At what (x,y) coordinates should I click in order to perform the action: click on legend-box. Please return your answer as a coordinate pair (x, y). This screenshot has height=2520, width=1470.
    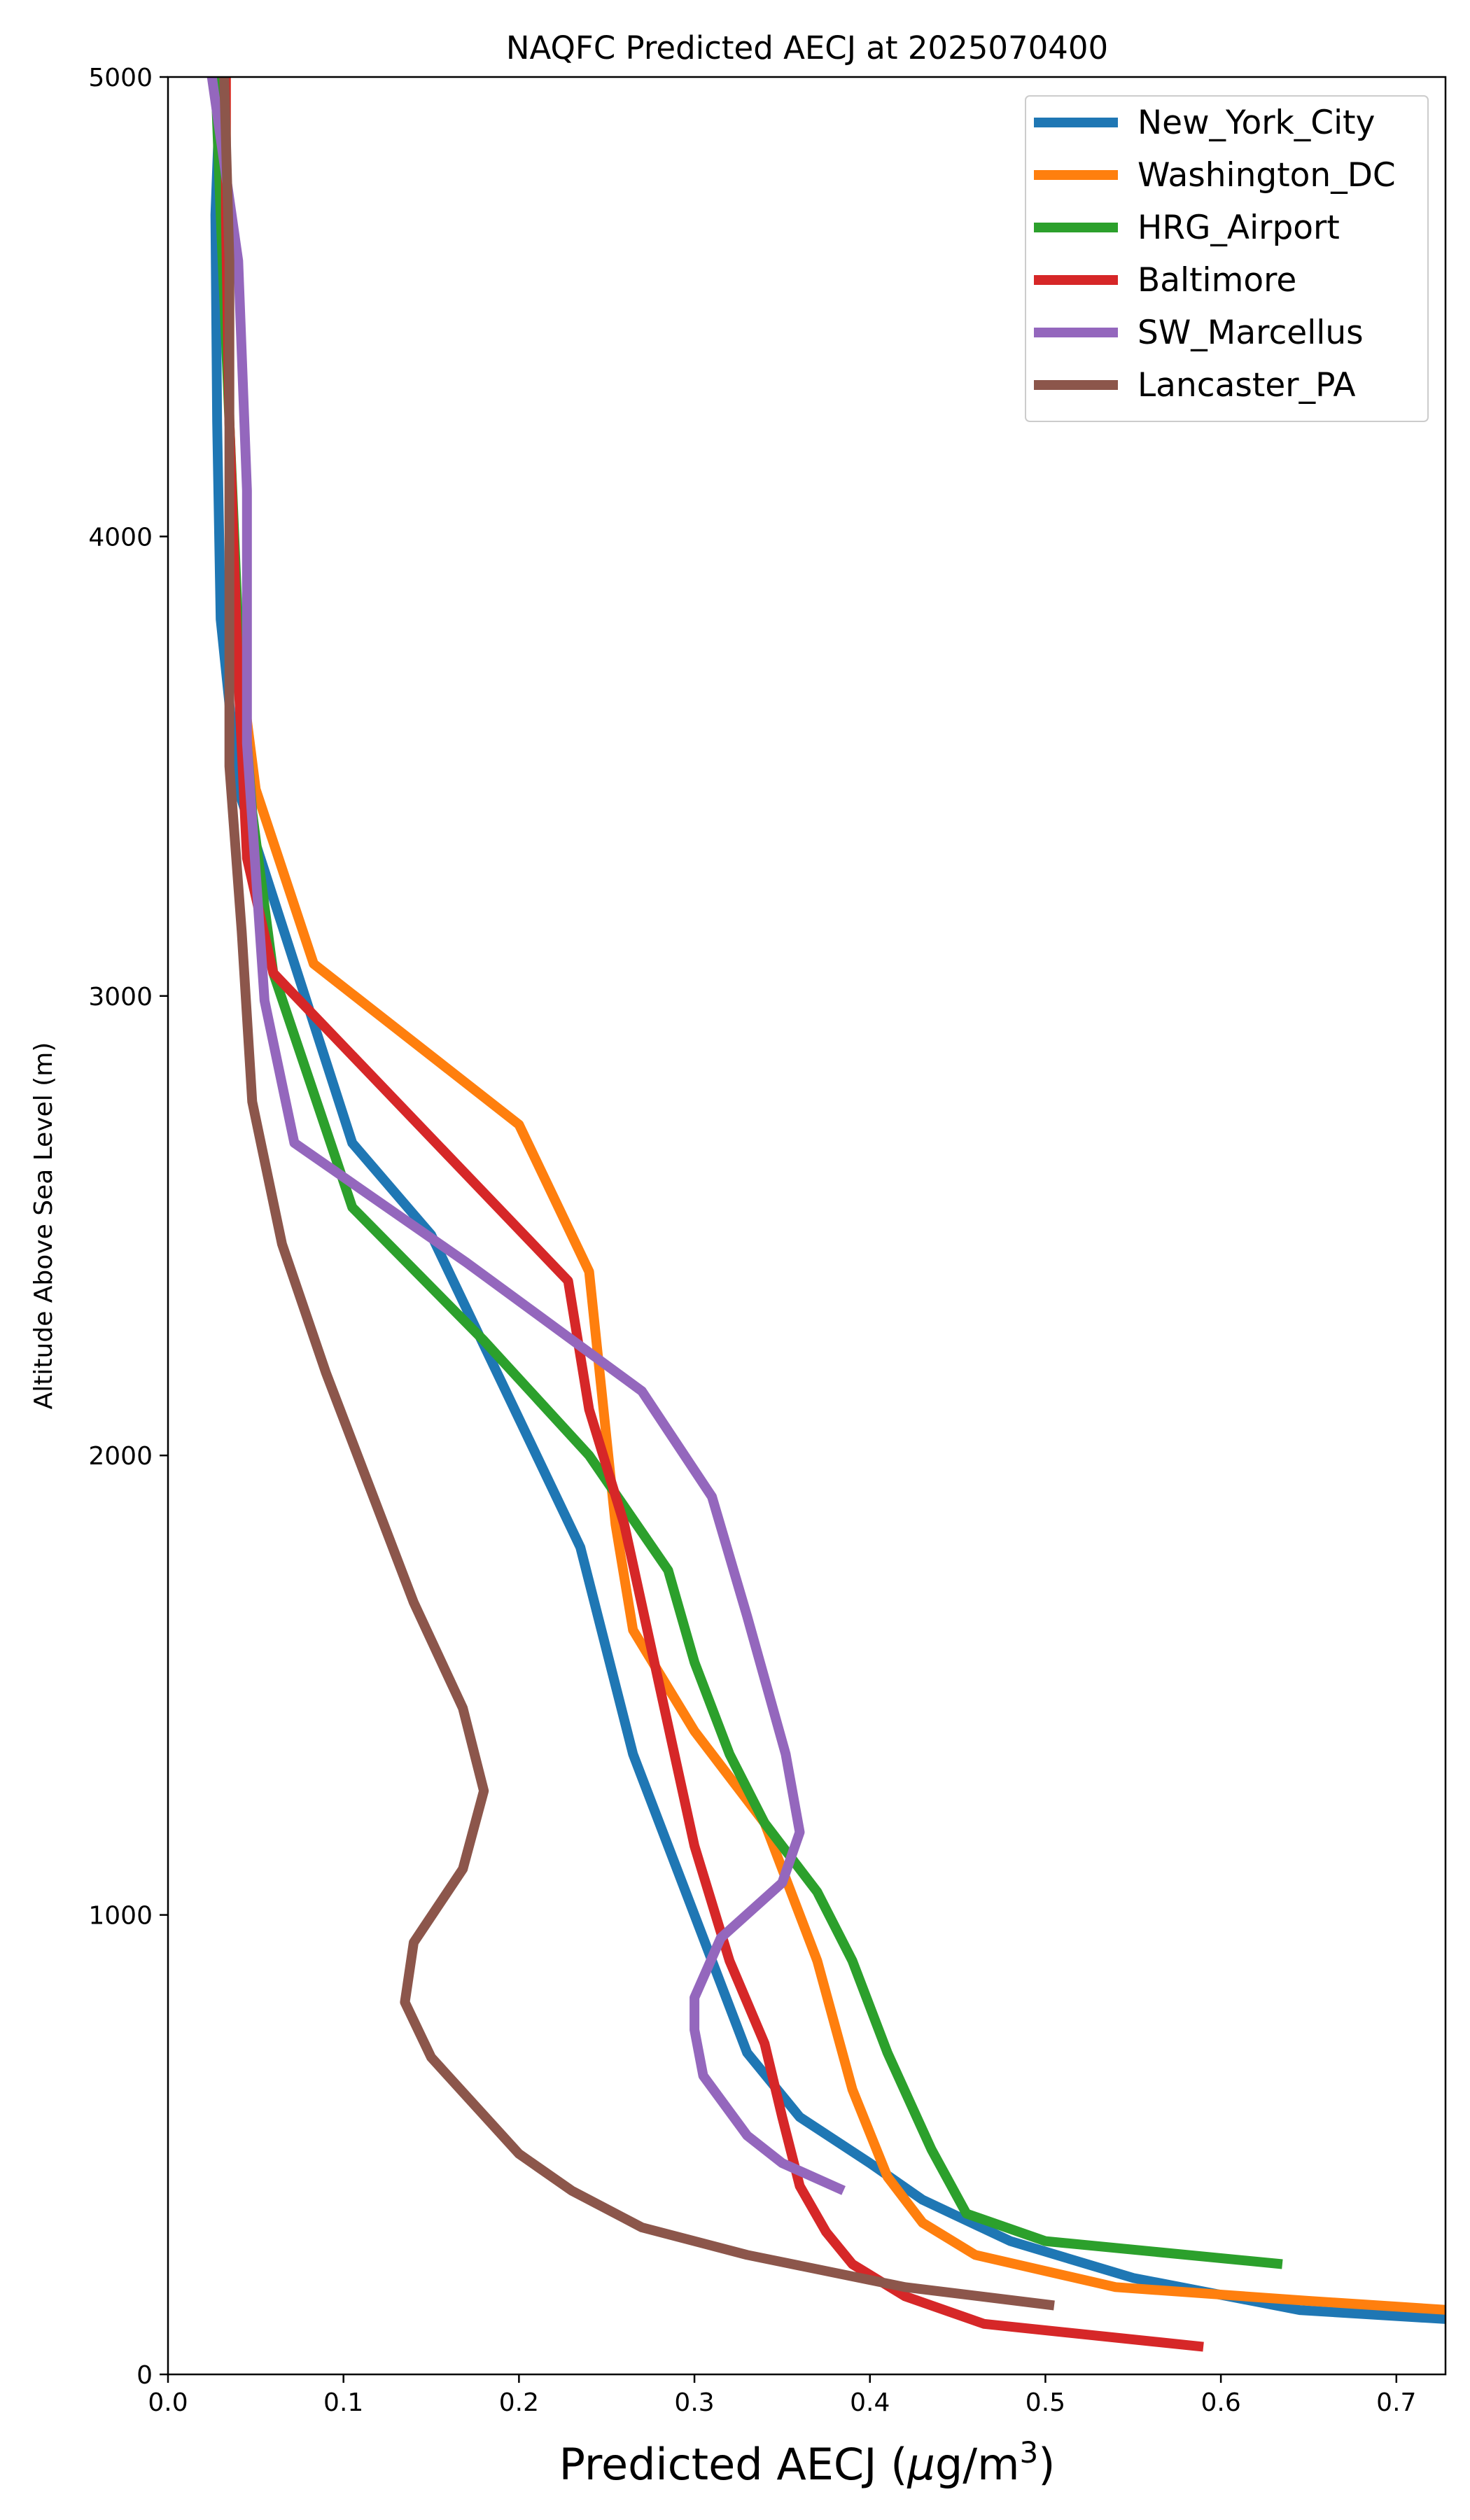
    Looking at the image, I should click on (1227, 258).